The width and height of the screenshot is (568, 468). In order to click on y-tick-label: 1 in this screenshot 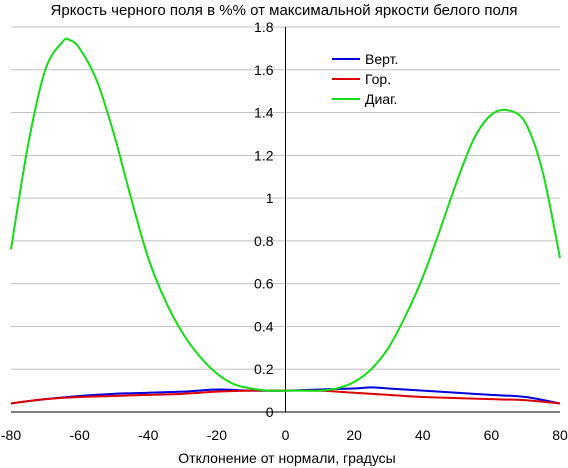, I will do `click(270, 198)`.